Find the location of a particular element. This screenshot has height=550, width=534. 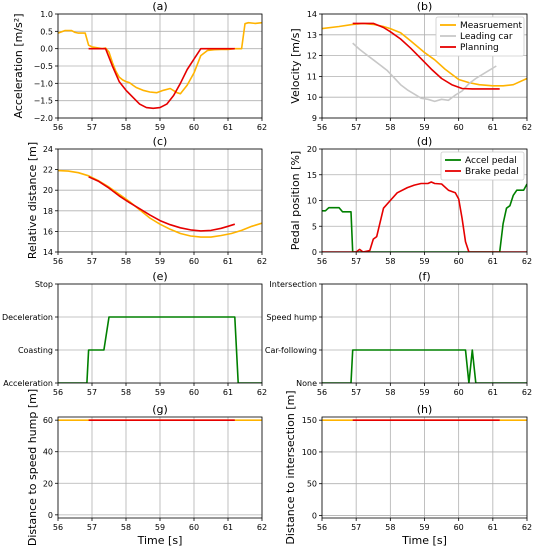

y-tick-label: 5 is located at coordinates (314, 226).